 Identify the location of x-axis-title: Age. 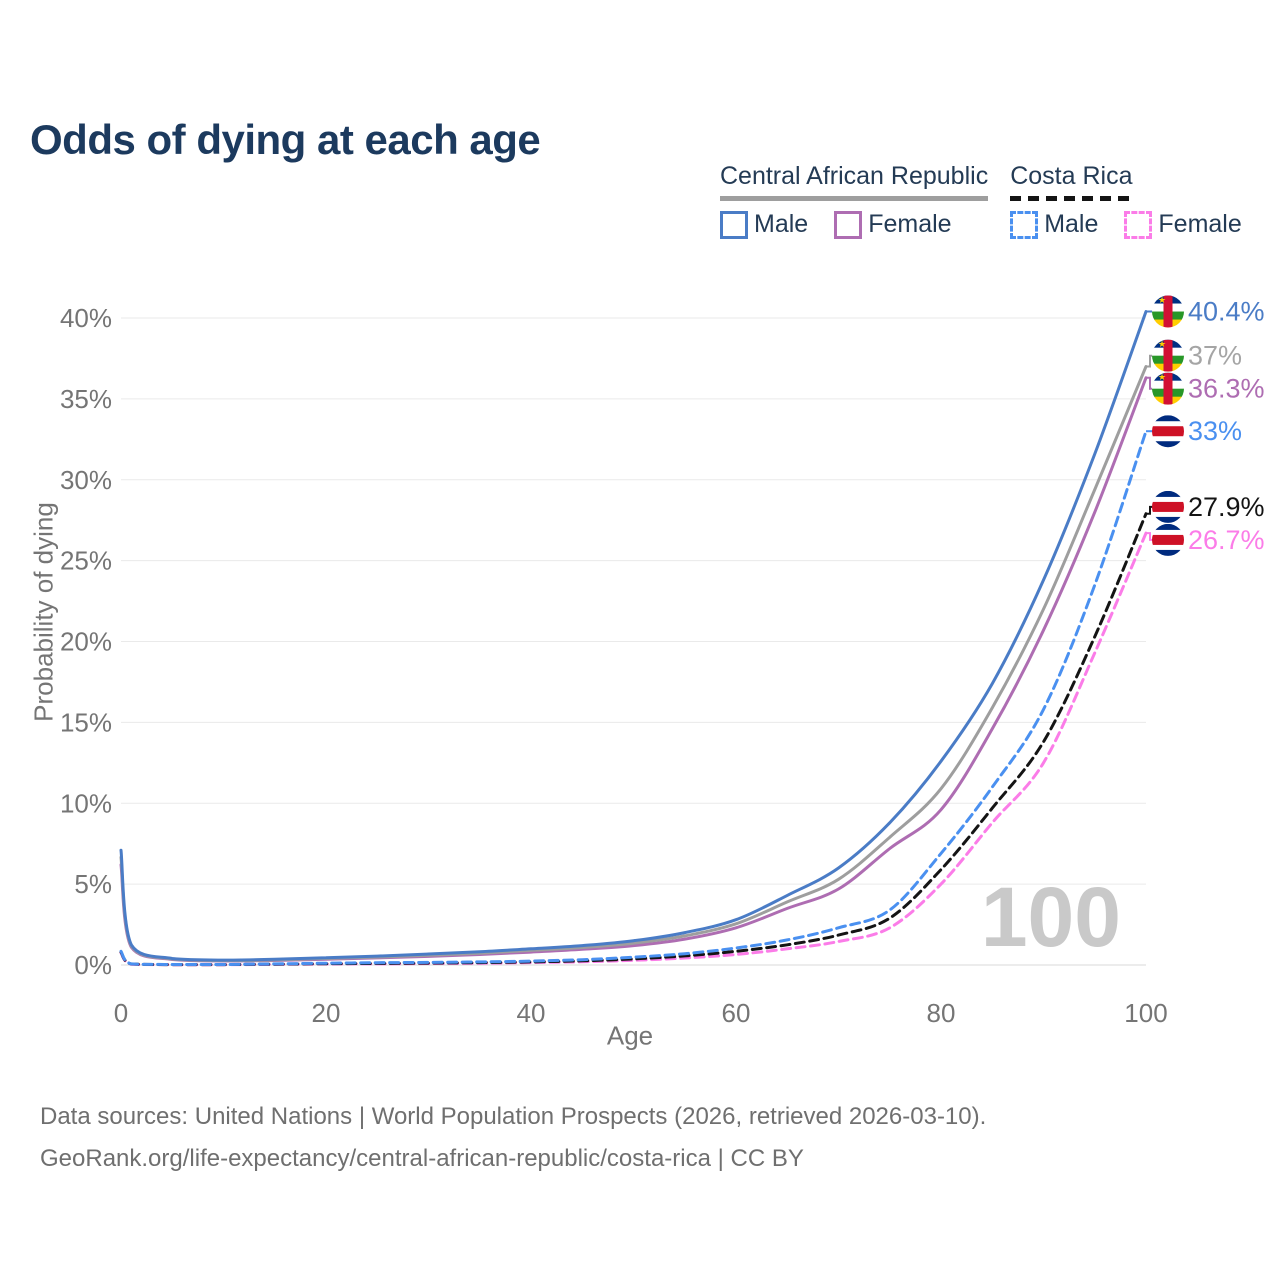
(630, 1035).